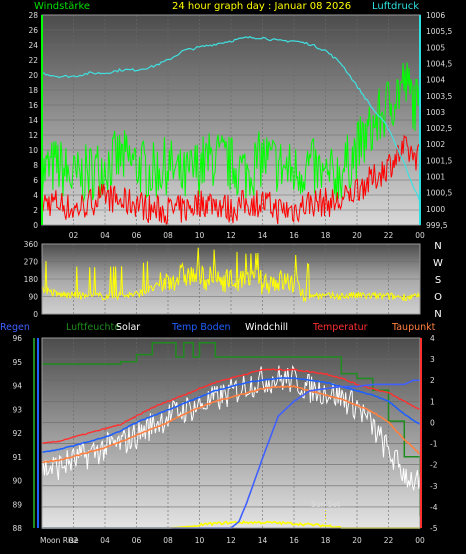  What do you see at coordinates (439, 193) in the screenshot?
I see `pressure-tick-label: 1000,5` at bounding box center [439, 193].